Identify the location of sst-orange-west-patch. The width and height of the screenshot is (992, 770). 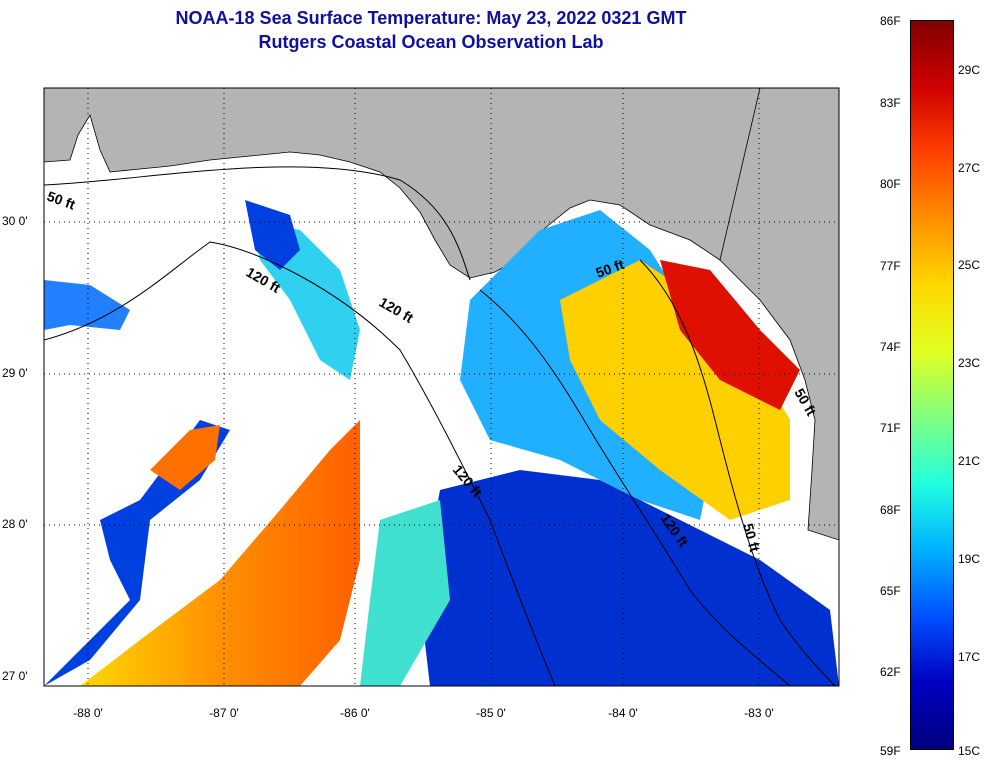
(185, 457).